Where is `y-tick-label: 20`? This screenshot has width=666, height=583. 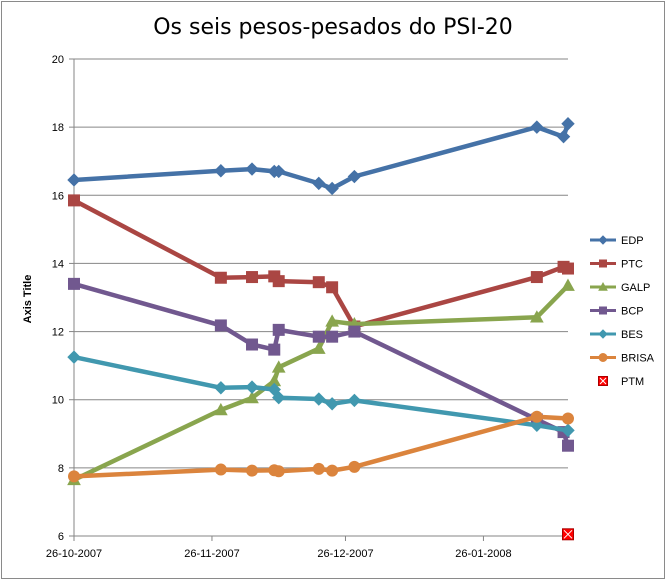 y-tick-label: 20 is located at coordinates (58, 60).